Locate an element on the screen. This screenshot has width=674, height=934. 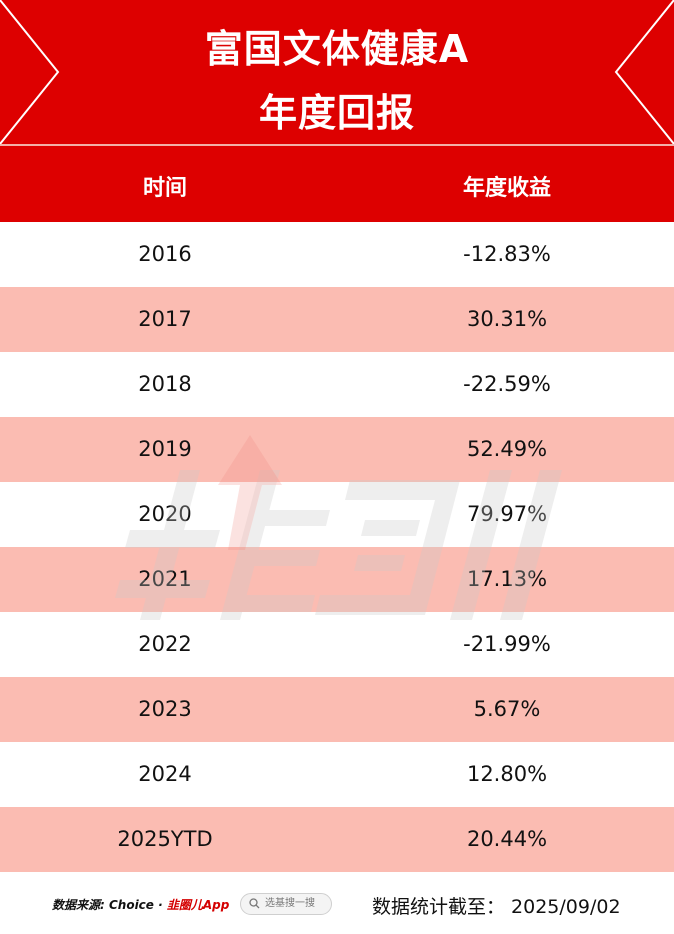
year-cell: 2023 is located at coordinates (165, 709).